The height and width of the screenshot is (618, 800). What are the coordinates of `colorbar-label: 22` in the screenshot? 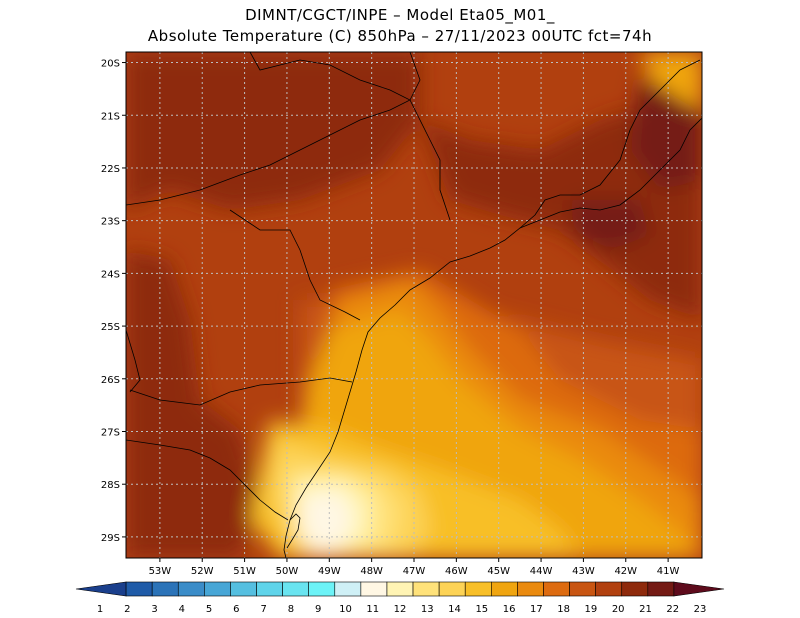 It's located at (672, 609).